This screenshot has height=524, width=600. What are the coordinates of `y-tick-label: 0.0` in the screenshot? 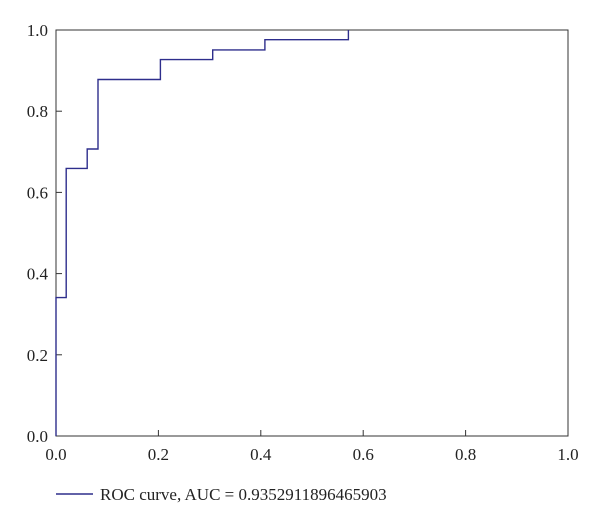 It's located at (37, 436).